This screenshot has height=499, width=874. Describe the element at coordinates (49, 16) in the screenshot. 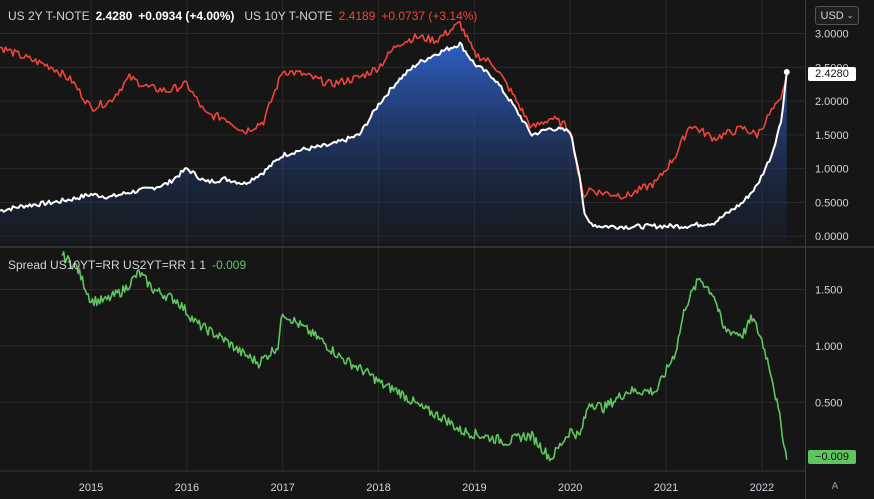

I see `legend-2y-symbol: US 2Y T-NOTE` at that location.